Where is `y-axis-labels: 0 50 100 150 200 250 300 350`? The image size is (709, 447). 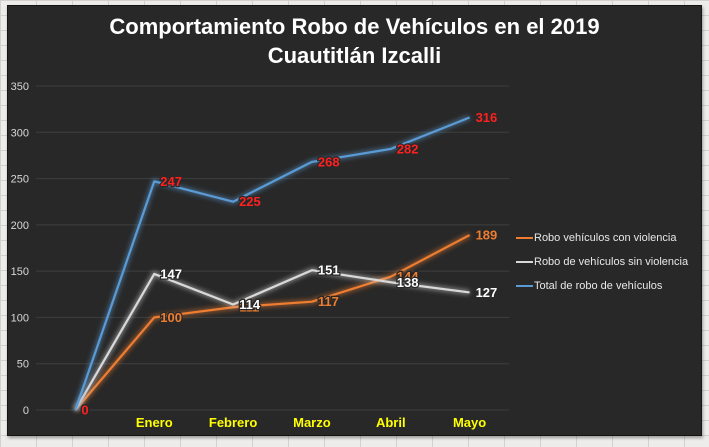
y-axis-labels: 0 50 100 150 200 250 300 350 is located at coordinates (20, 249).